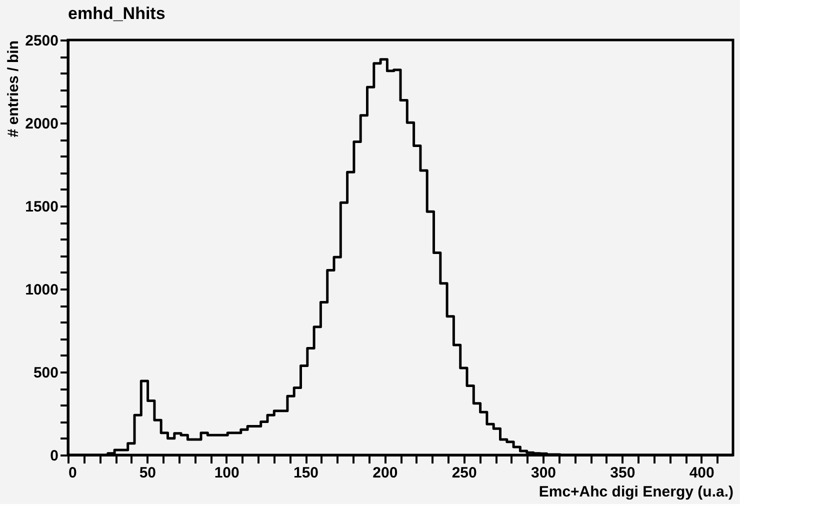 This screenshot has height=528, width=828. What do you see at coordinates (464, 473) in the screenshot?
I see `x-tick-label: 250` at bounding box center [464, 473].